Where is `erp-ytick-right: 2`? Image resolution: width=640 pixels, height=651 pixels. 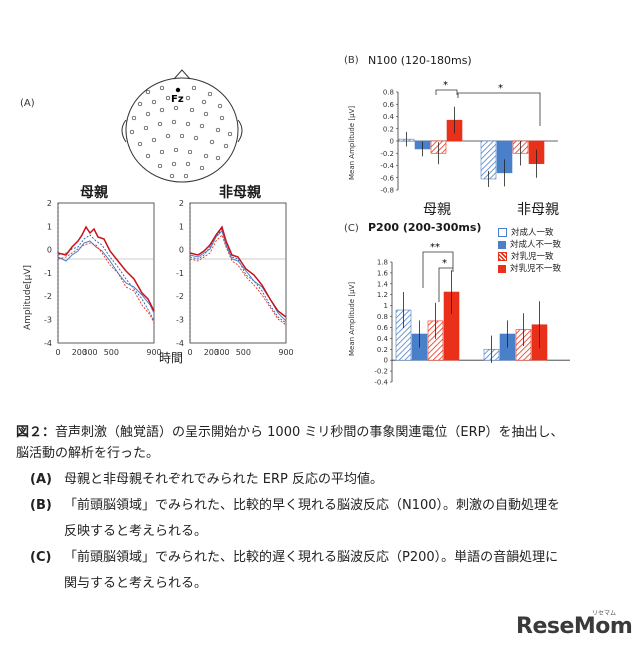 erp-ytick-right: 2 is located at coordinates (181, 203).